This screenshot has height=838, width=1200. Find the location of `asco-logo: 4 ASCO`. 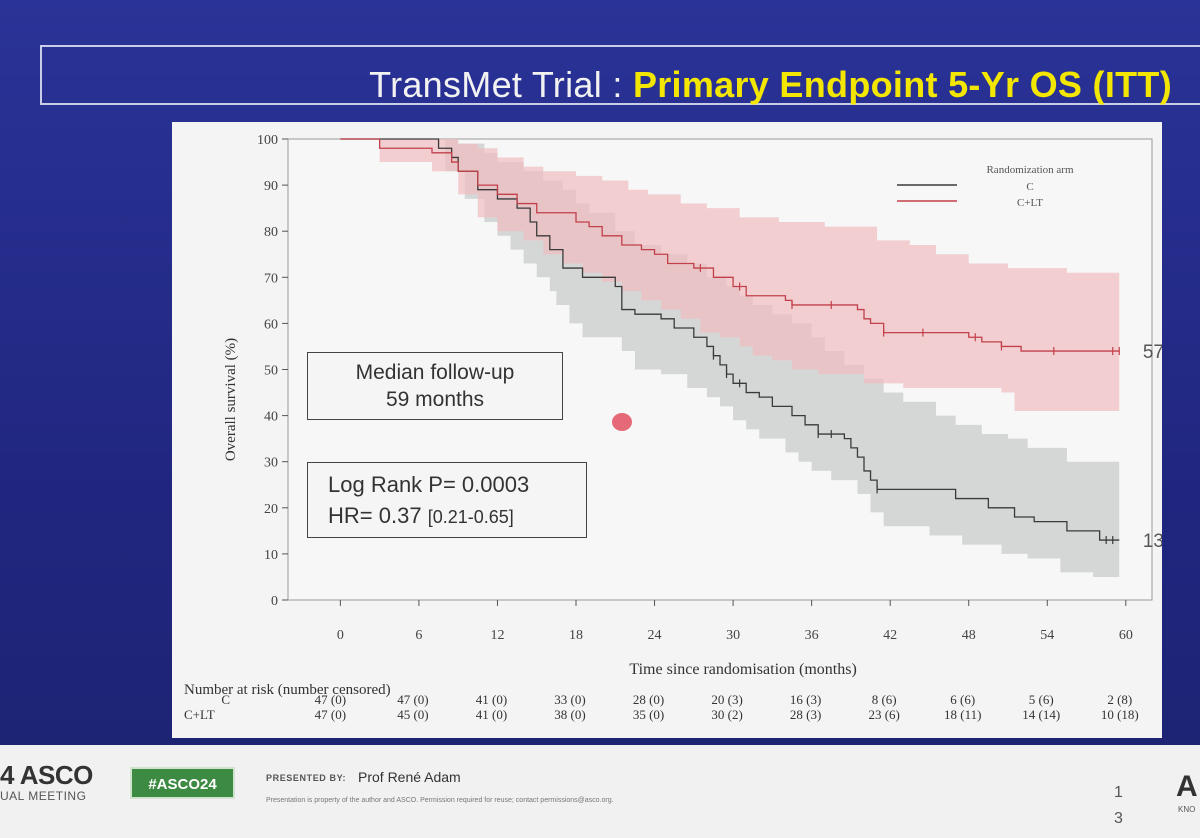

asco-logo: 4 ASCO is located at coordinates (46, 775).